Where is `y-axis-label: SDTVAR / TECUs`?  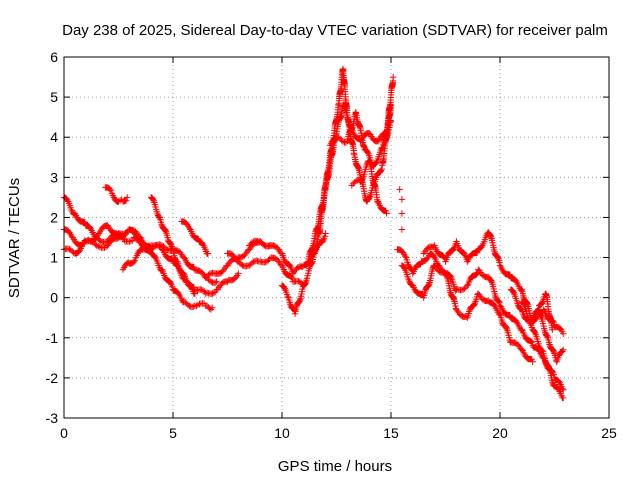 y-axis-label: SDTVAR / TECUs is located at coordinates (14, 238).